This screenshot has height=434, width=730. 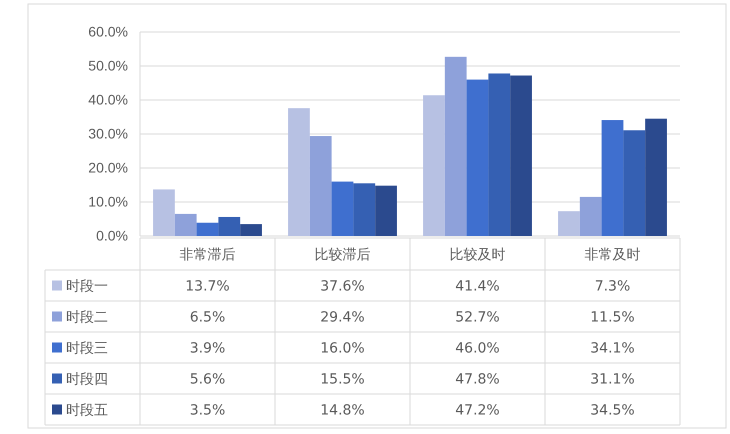 I want to click on y-tick-label: 30.0%, so click(x=108, y=133).